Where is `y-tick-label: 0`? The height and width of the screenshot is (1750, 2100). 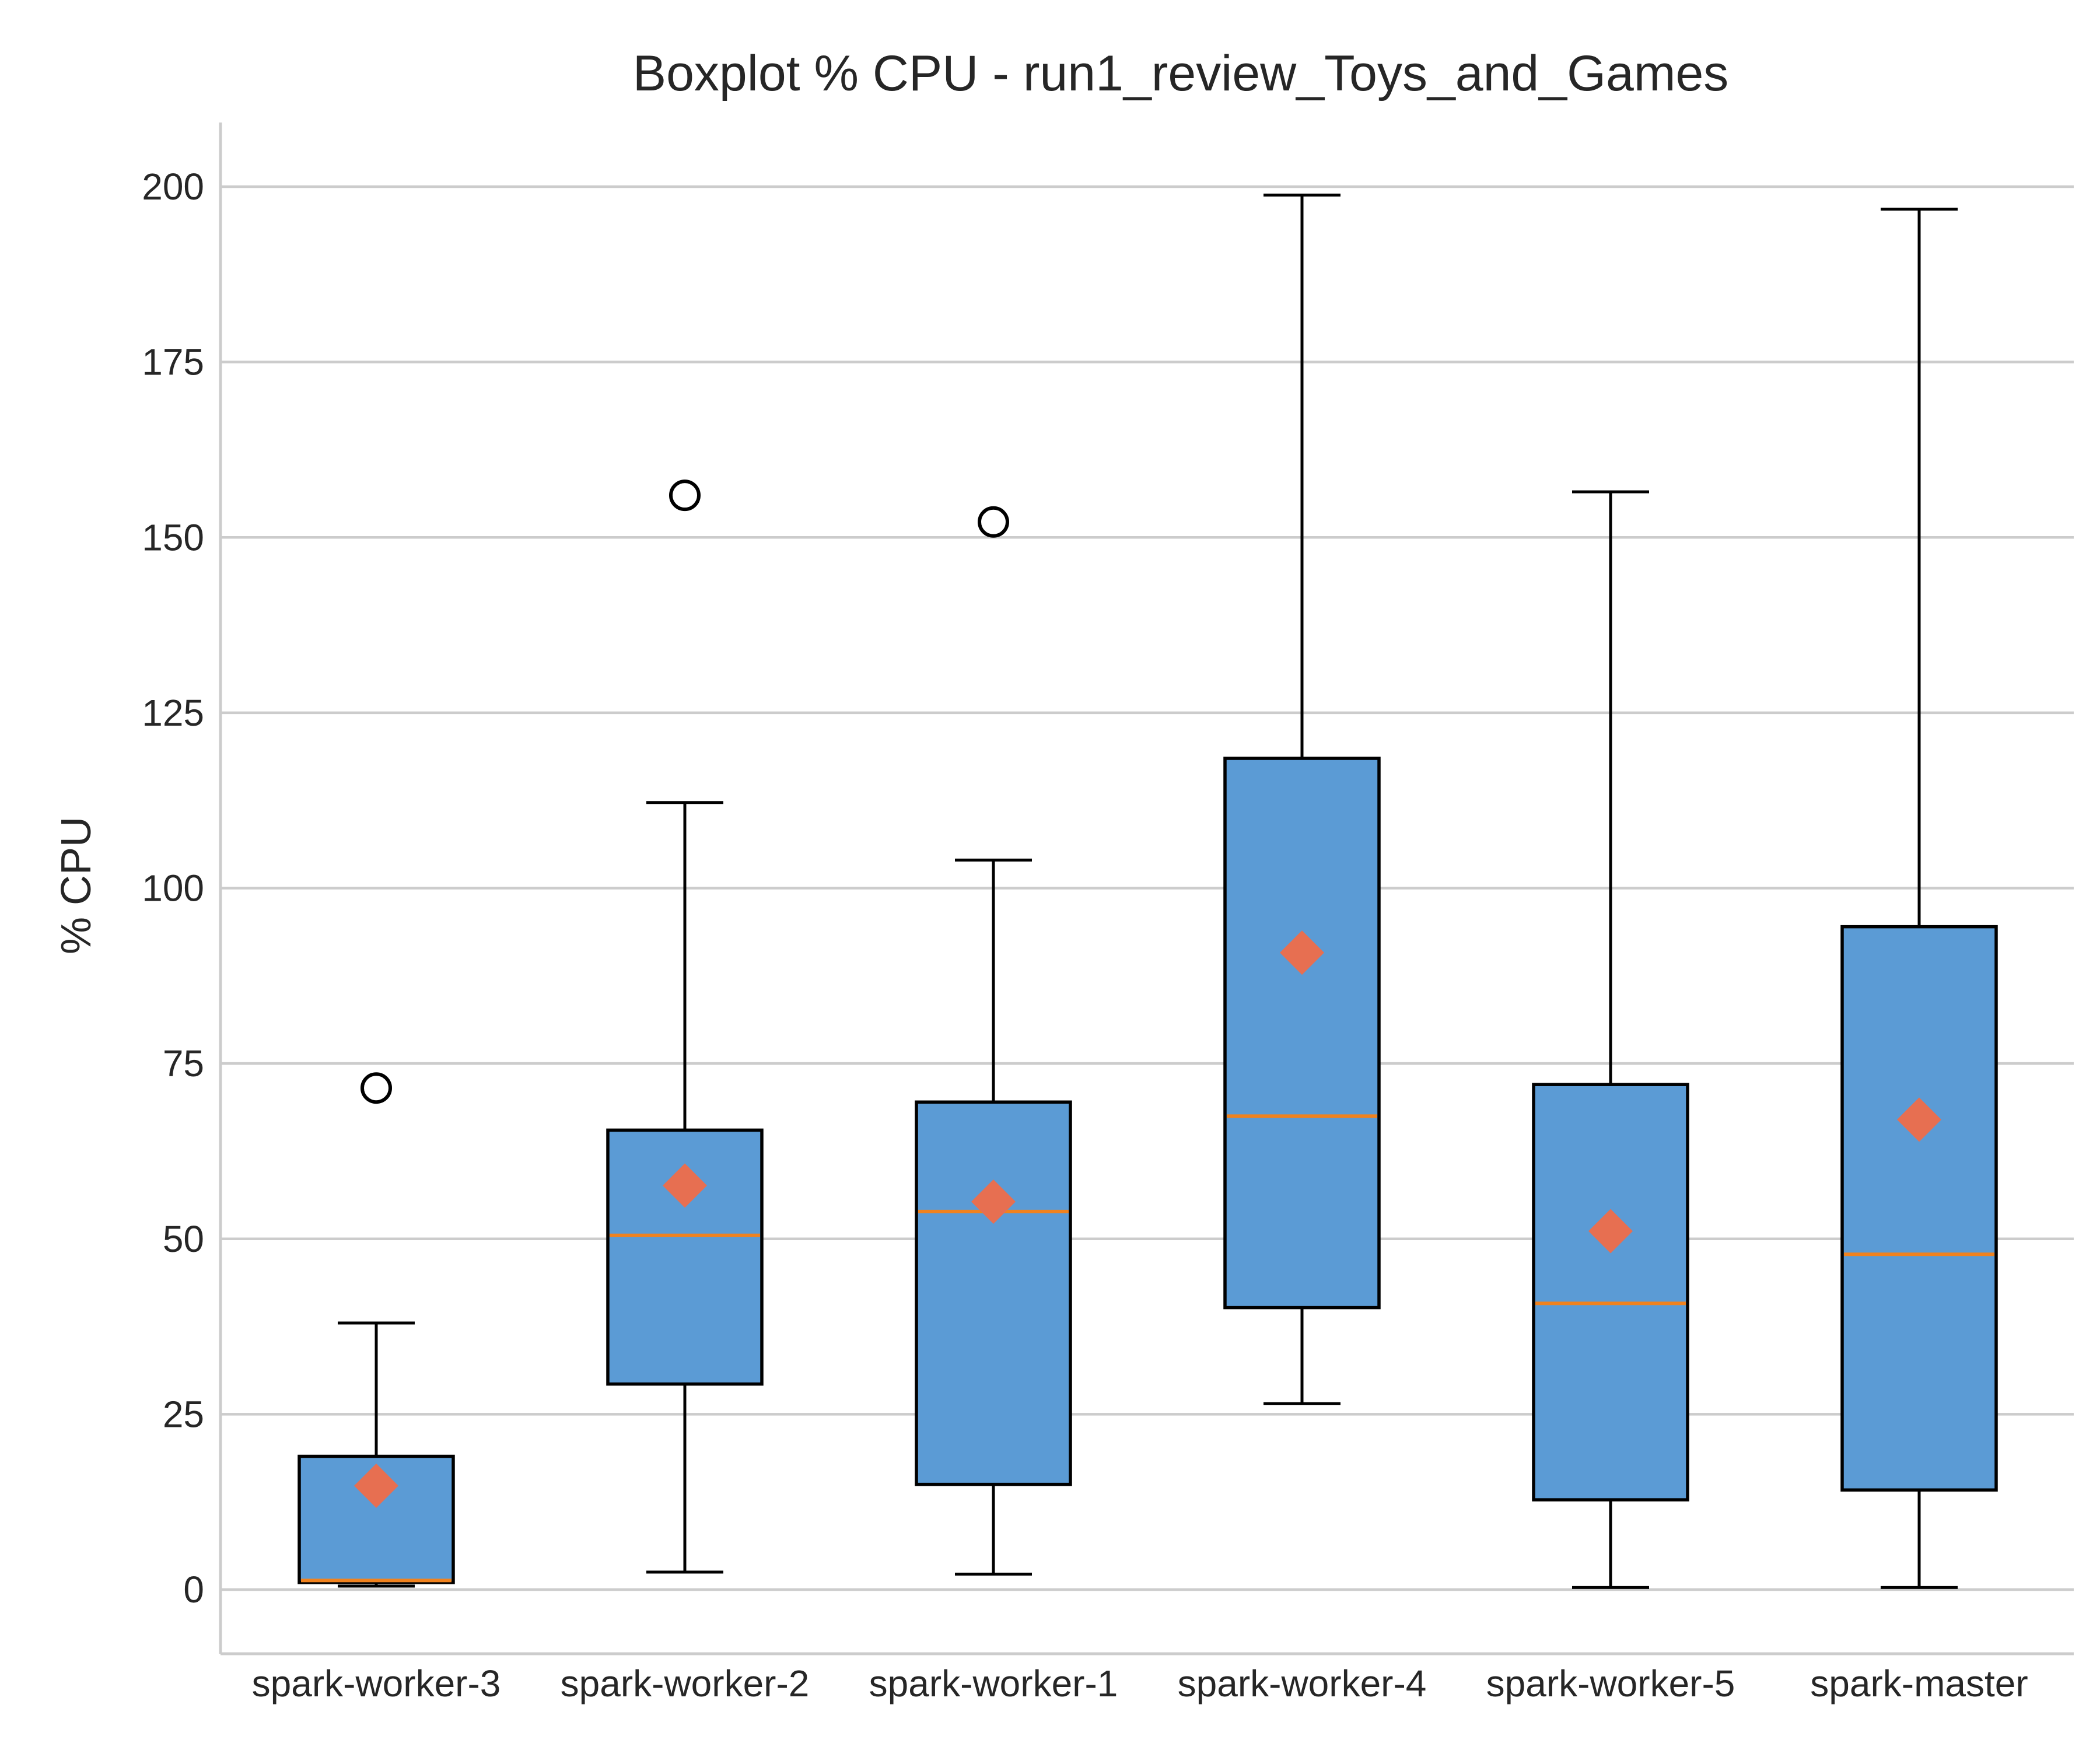
y-tick-label: 0 is located at coordinates (194, 1590).